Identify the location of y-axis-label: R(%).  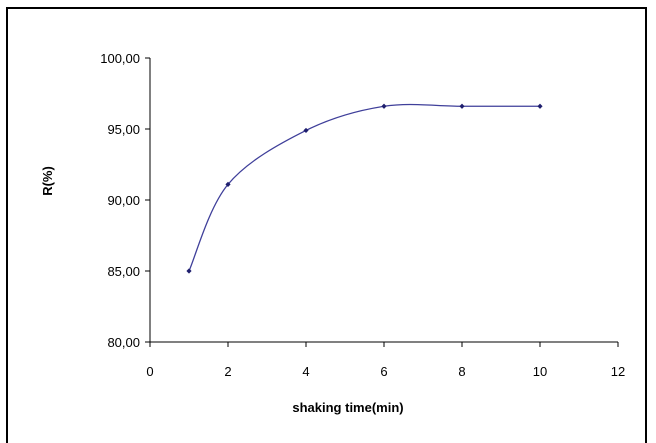
(47, 181).